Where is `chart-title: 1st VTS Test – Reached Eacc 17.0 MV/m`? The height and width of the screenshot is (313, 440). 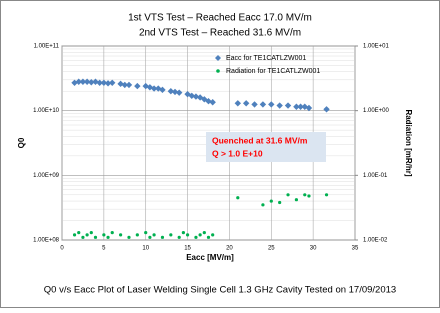 chart-title: 1st VTS Test – Reached Eacc 17.0 MV/m is located at coordinates (220, 18).